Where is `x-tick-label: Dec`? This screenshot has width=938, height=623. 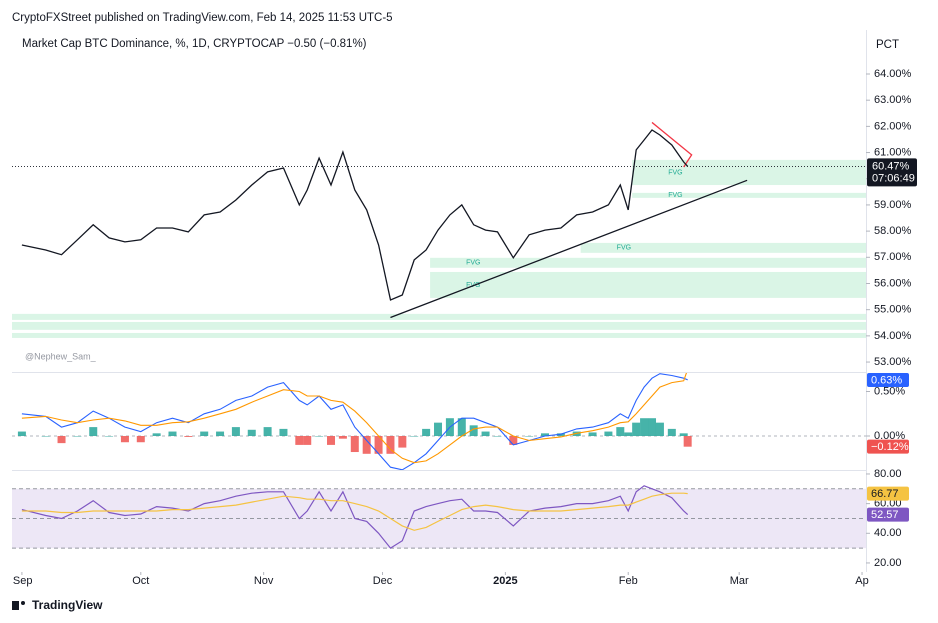 x-tick-label: Dec is located at coordinates (383, 581).